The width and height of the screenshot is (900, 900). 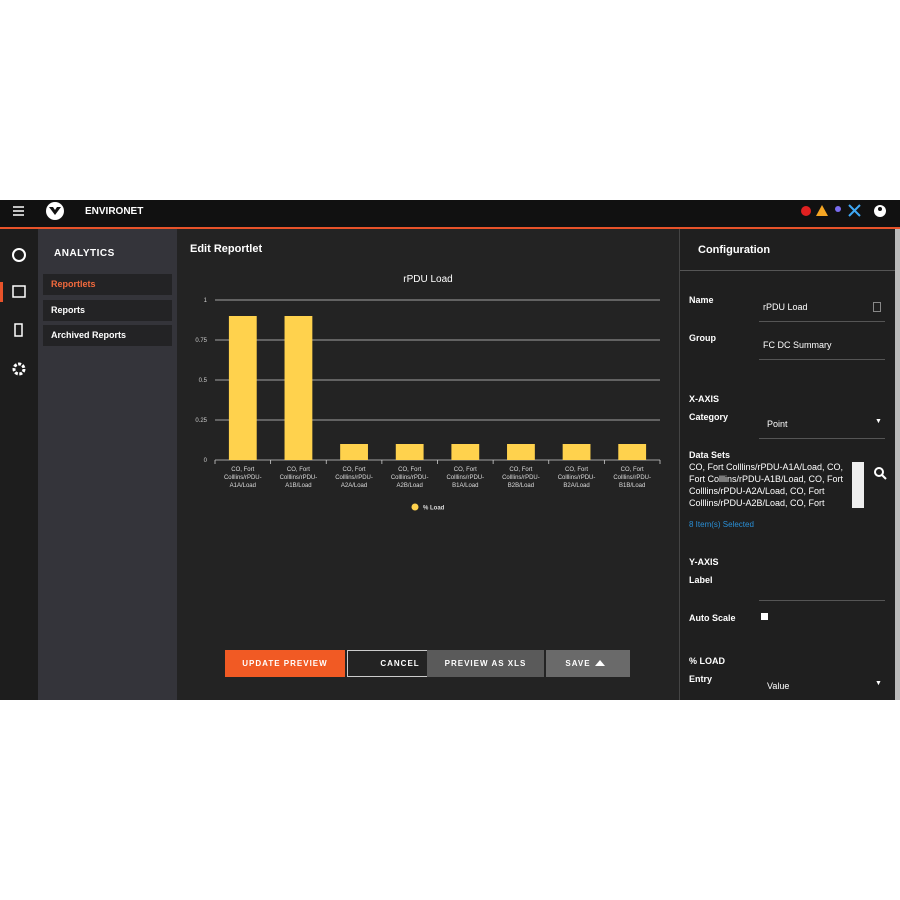 I want to click on select-value: Value, so click(x=778, y=686).